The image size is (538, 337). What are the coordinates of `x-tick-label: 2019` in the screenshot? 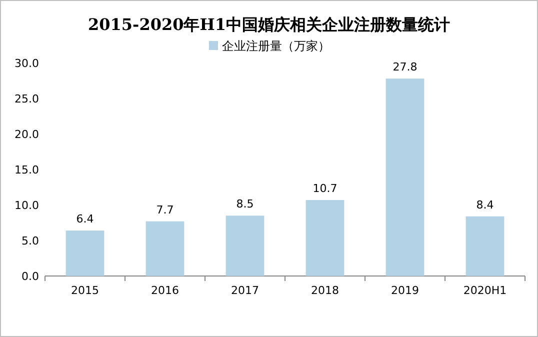 It's located at (405, 290).